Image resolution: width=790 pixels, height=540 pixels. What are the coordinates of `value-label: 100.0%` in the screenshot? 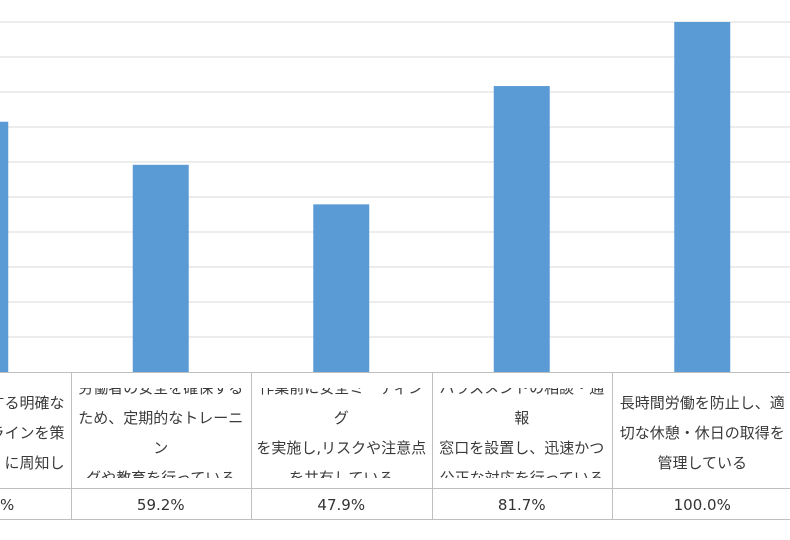 It's located at (702, 505).